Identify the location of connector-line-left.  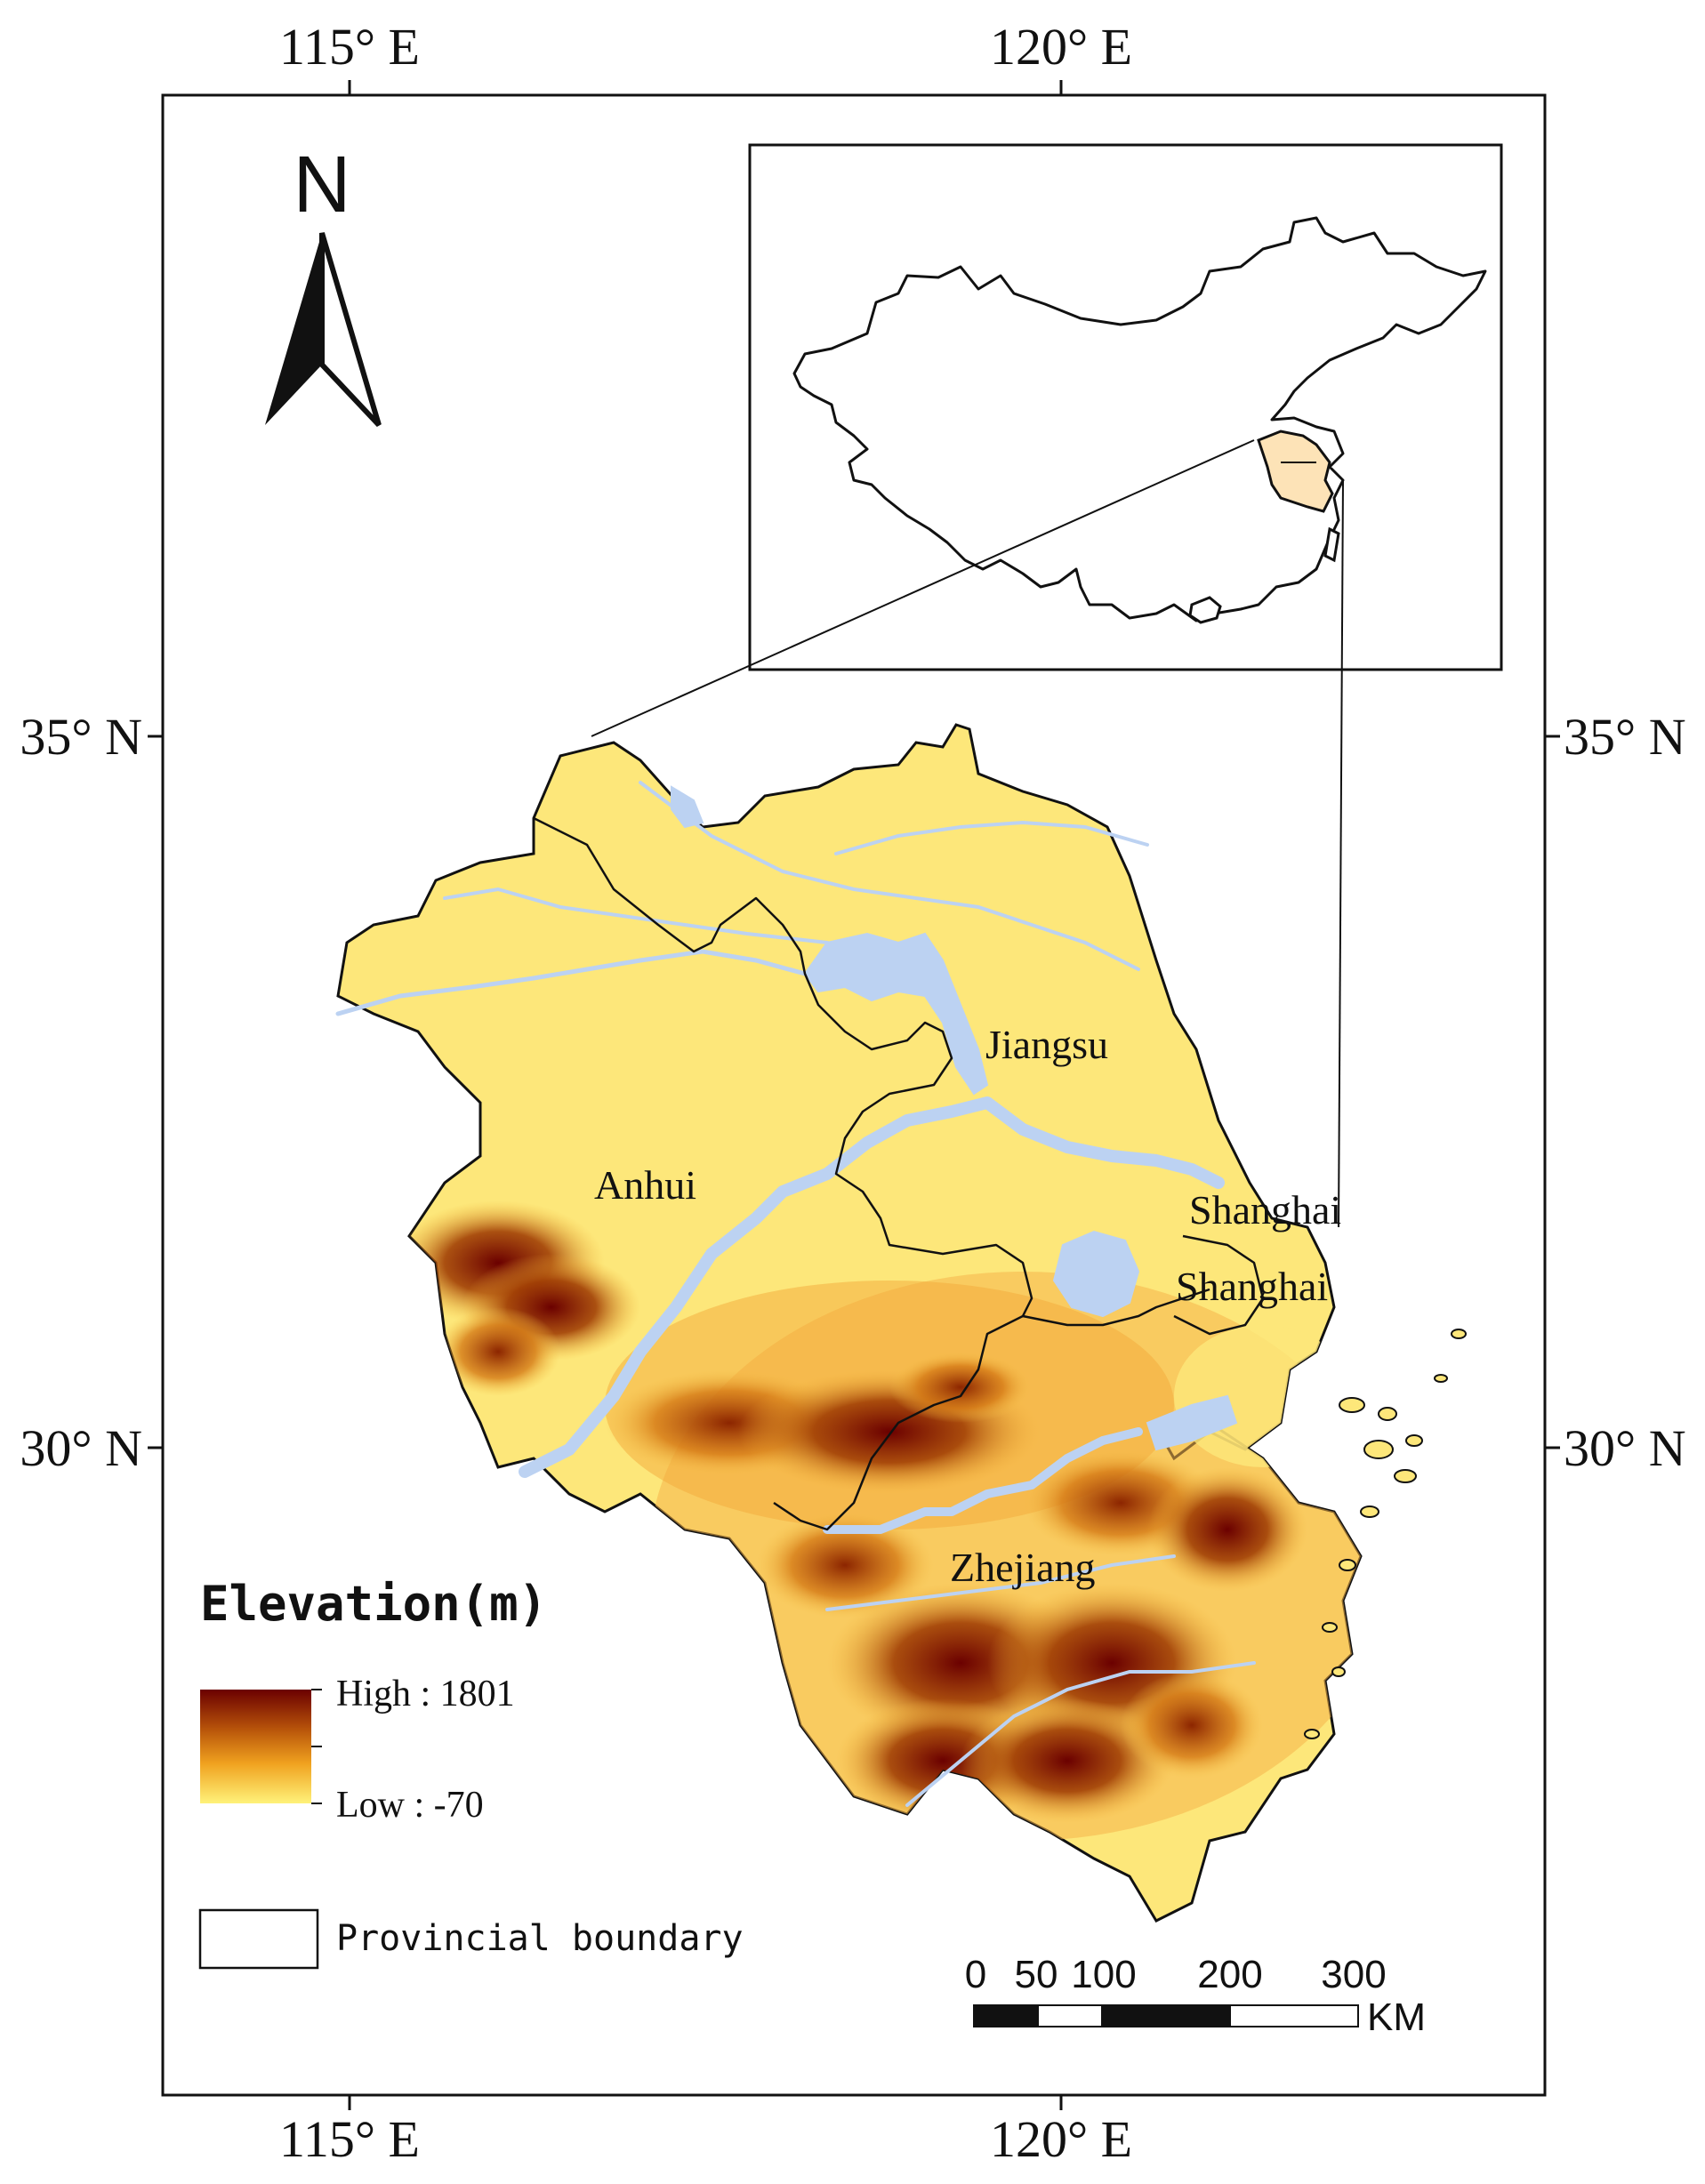
(923, 588).